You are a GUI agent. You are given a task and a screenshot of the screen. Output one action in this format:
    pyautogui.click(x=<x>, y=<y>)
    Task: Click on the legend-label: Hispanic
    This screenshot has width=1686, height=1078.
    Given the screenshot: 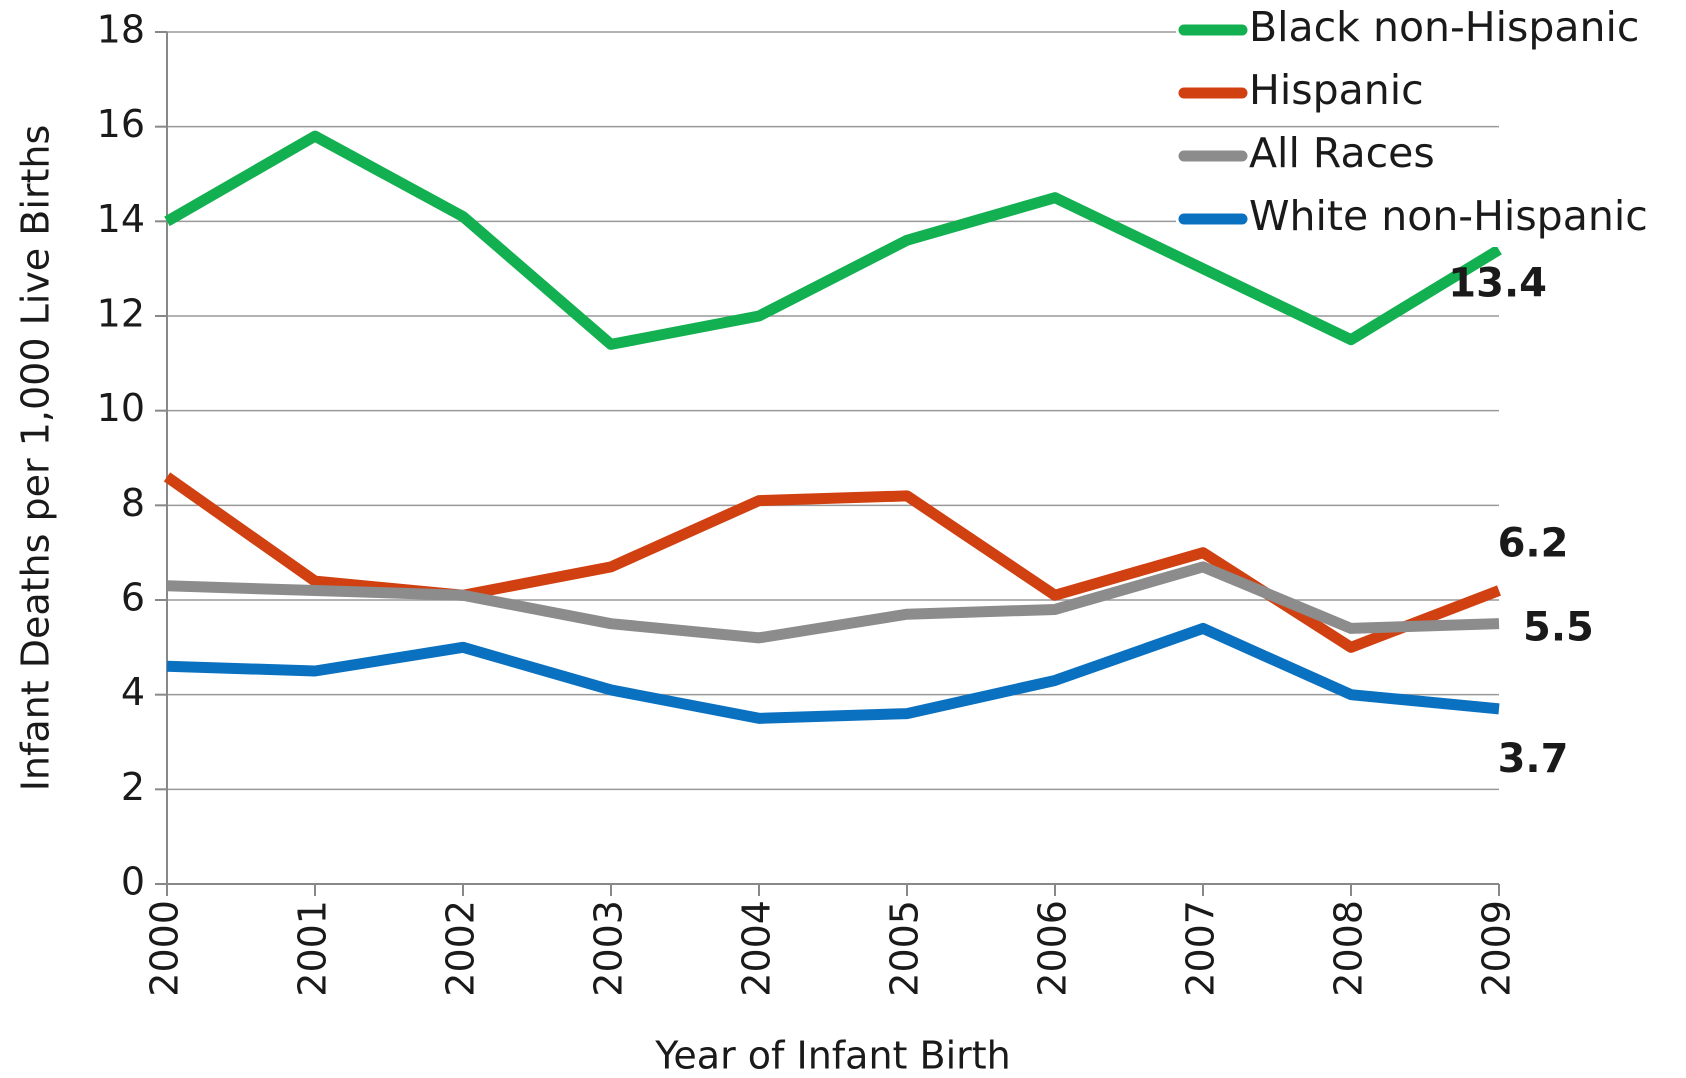 What is the action you would take?
    pyautogui.click(x=1336, y=90)
    